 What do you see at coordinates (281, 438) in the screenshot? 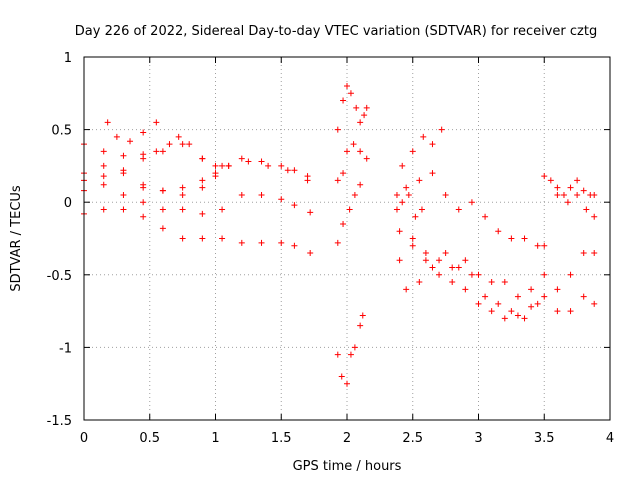
I see `x-tick-label: 1.5` at bounding box center [281, 438].